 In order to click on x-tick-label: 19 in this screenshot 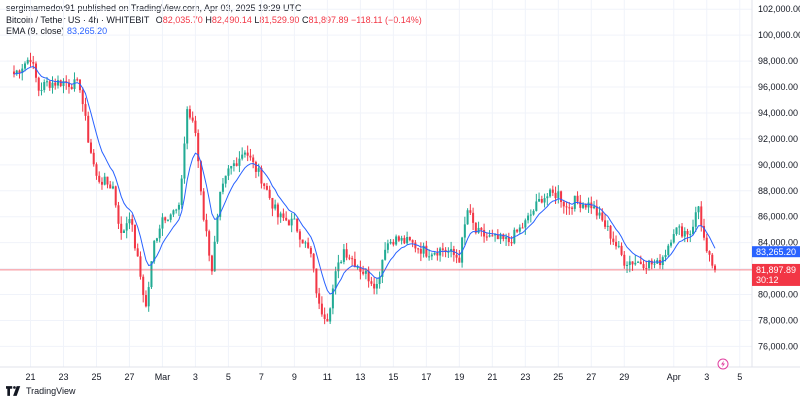, I will do `click(459, 377)`.